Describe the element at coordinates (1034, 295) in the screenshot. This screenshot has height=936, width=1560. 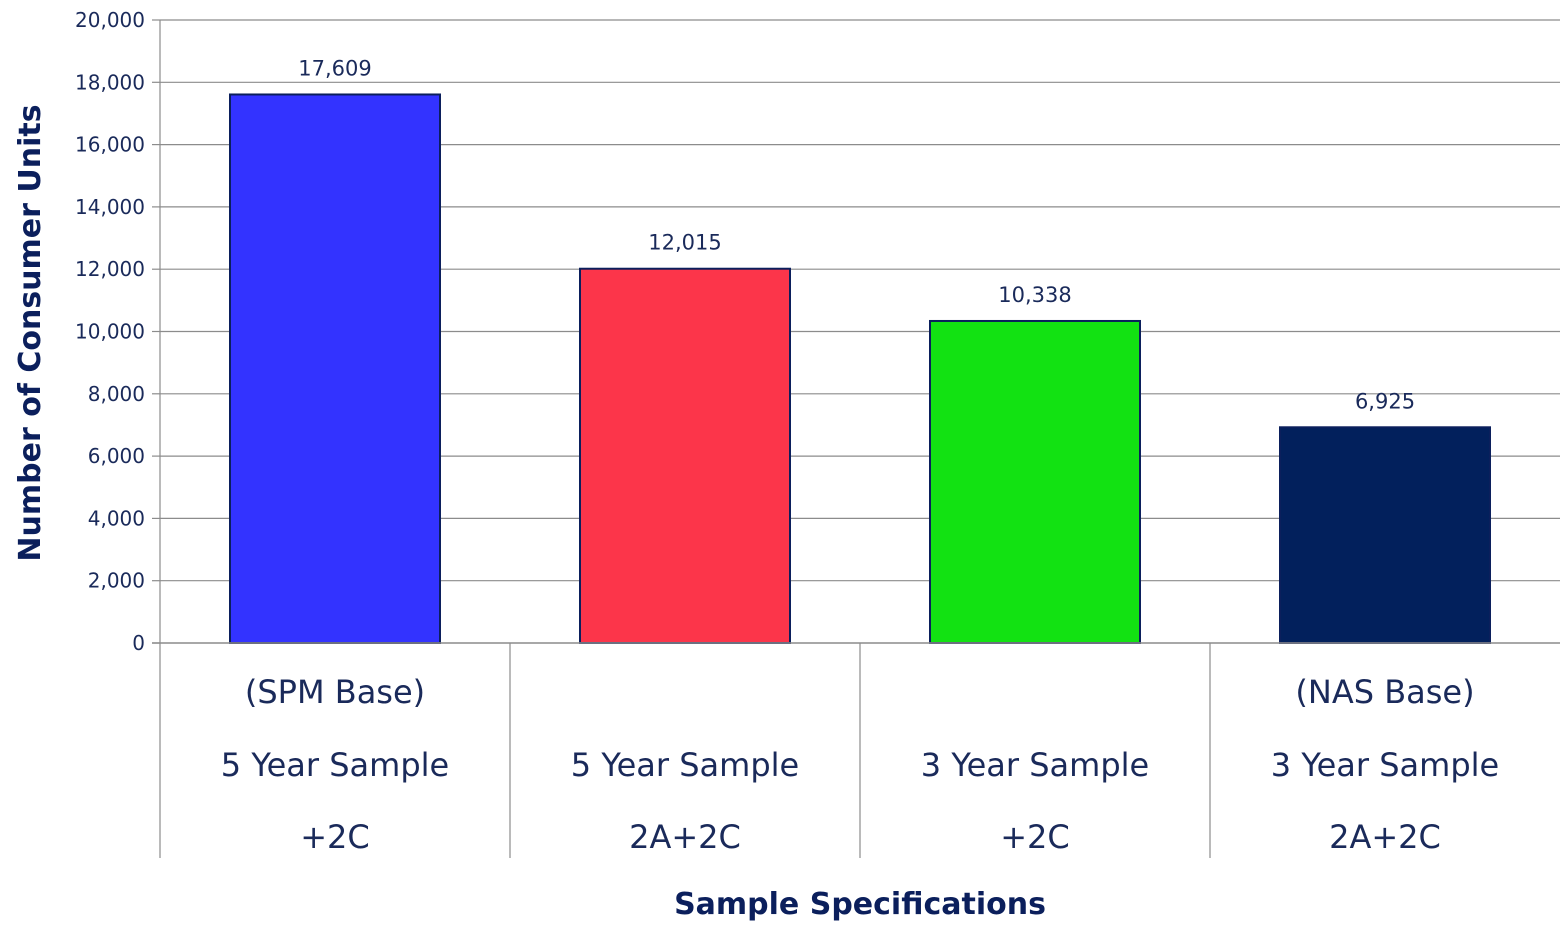
I see `bar-value-label: 10,338` at that location.